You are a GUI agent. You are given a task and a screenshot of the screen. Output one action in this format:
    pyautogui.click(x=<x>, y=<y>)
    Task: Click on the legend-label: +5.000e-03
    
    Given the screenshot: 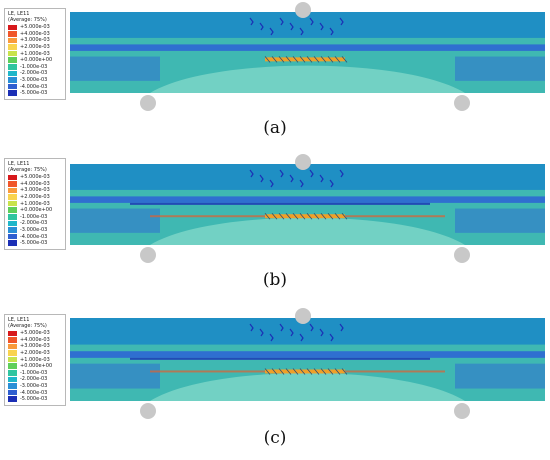 What is the action you would take?
    pyautogui.click(x=35, y=333)
    